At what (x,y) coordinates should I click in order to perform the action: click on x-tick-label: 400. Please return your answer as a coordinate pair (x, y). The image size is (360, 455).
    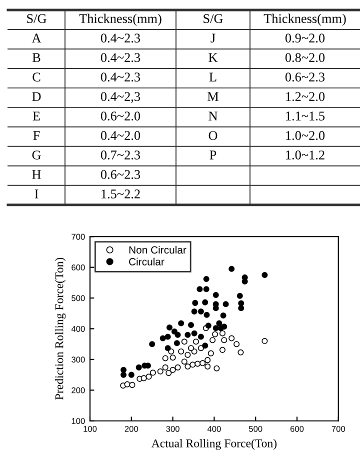
    Looking at the image, I should click on (214, 429).